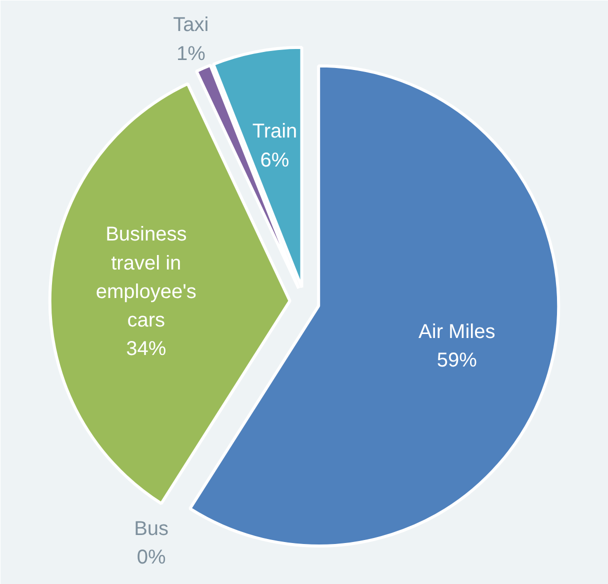 This screenshot has width=608, height=584. Describe the element at coordinates (151, 557) in the screenshot. I see `text: 0%` at that location.